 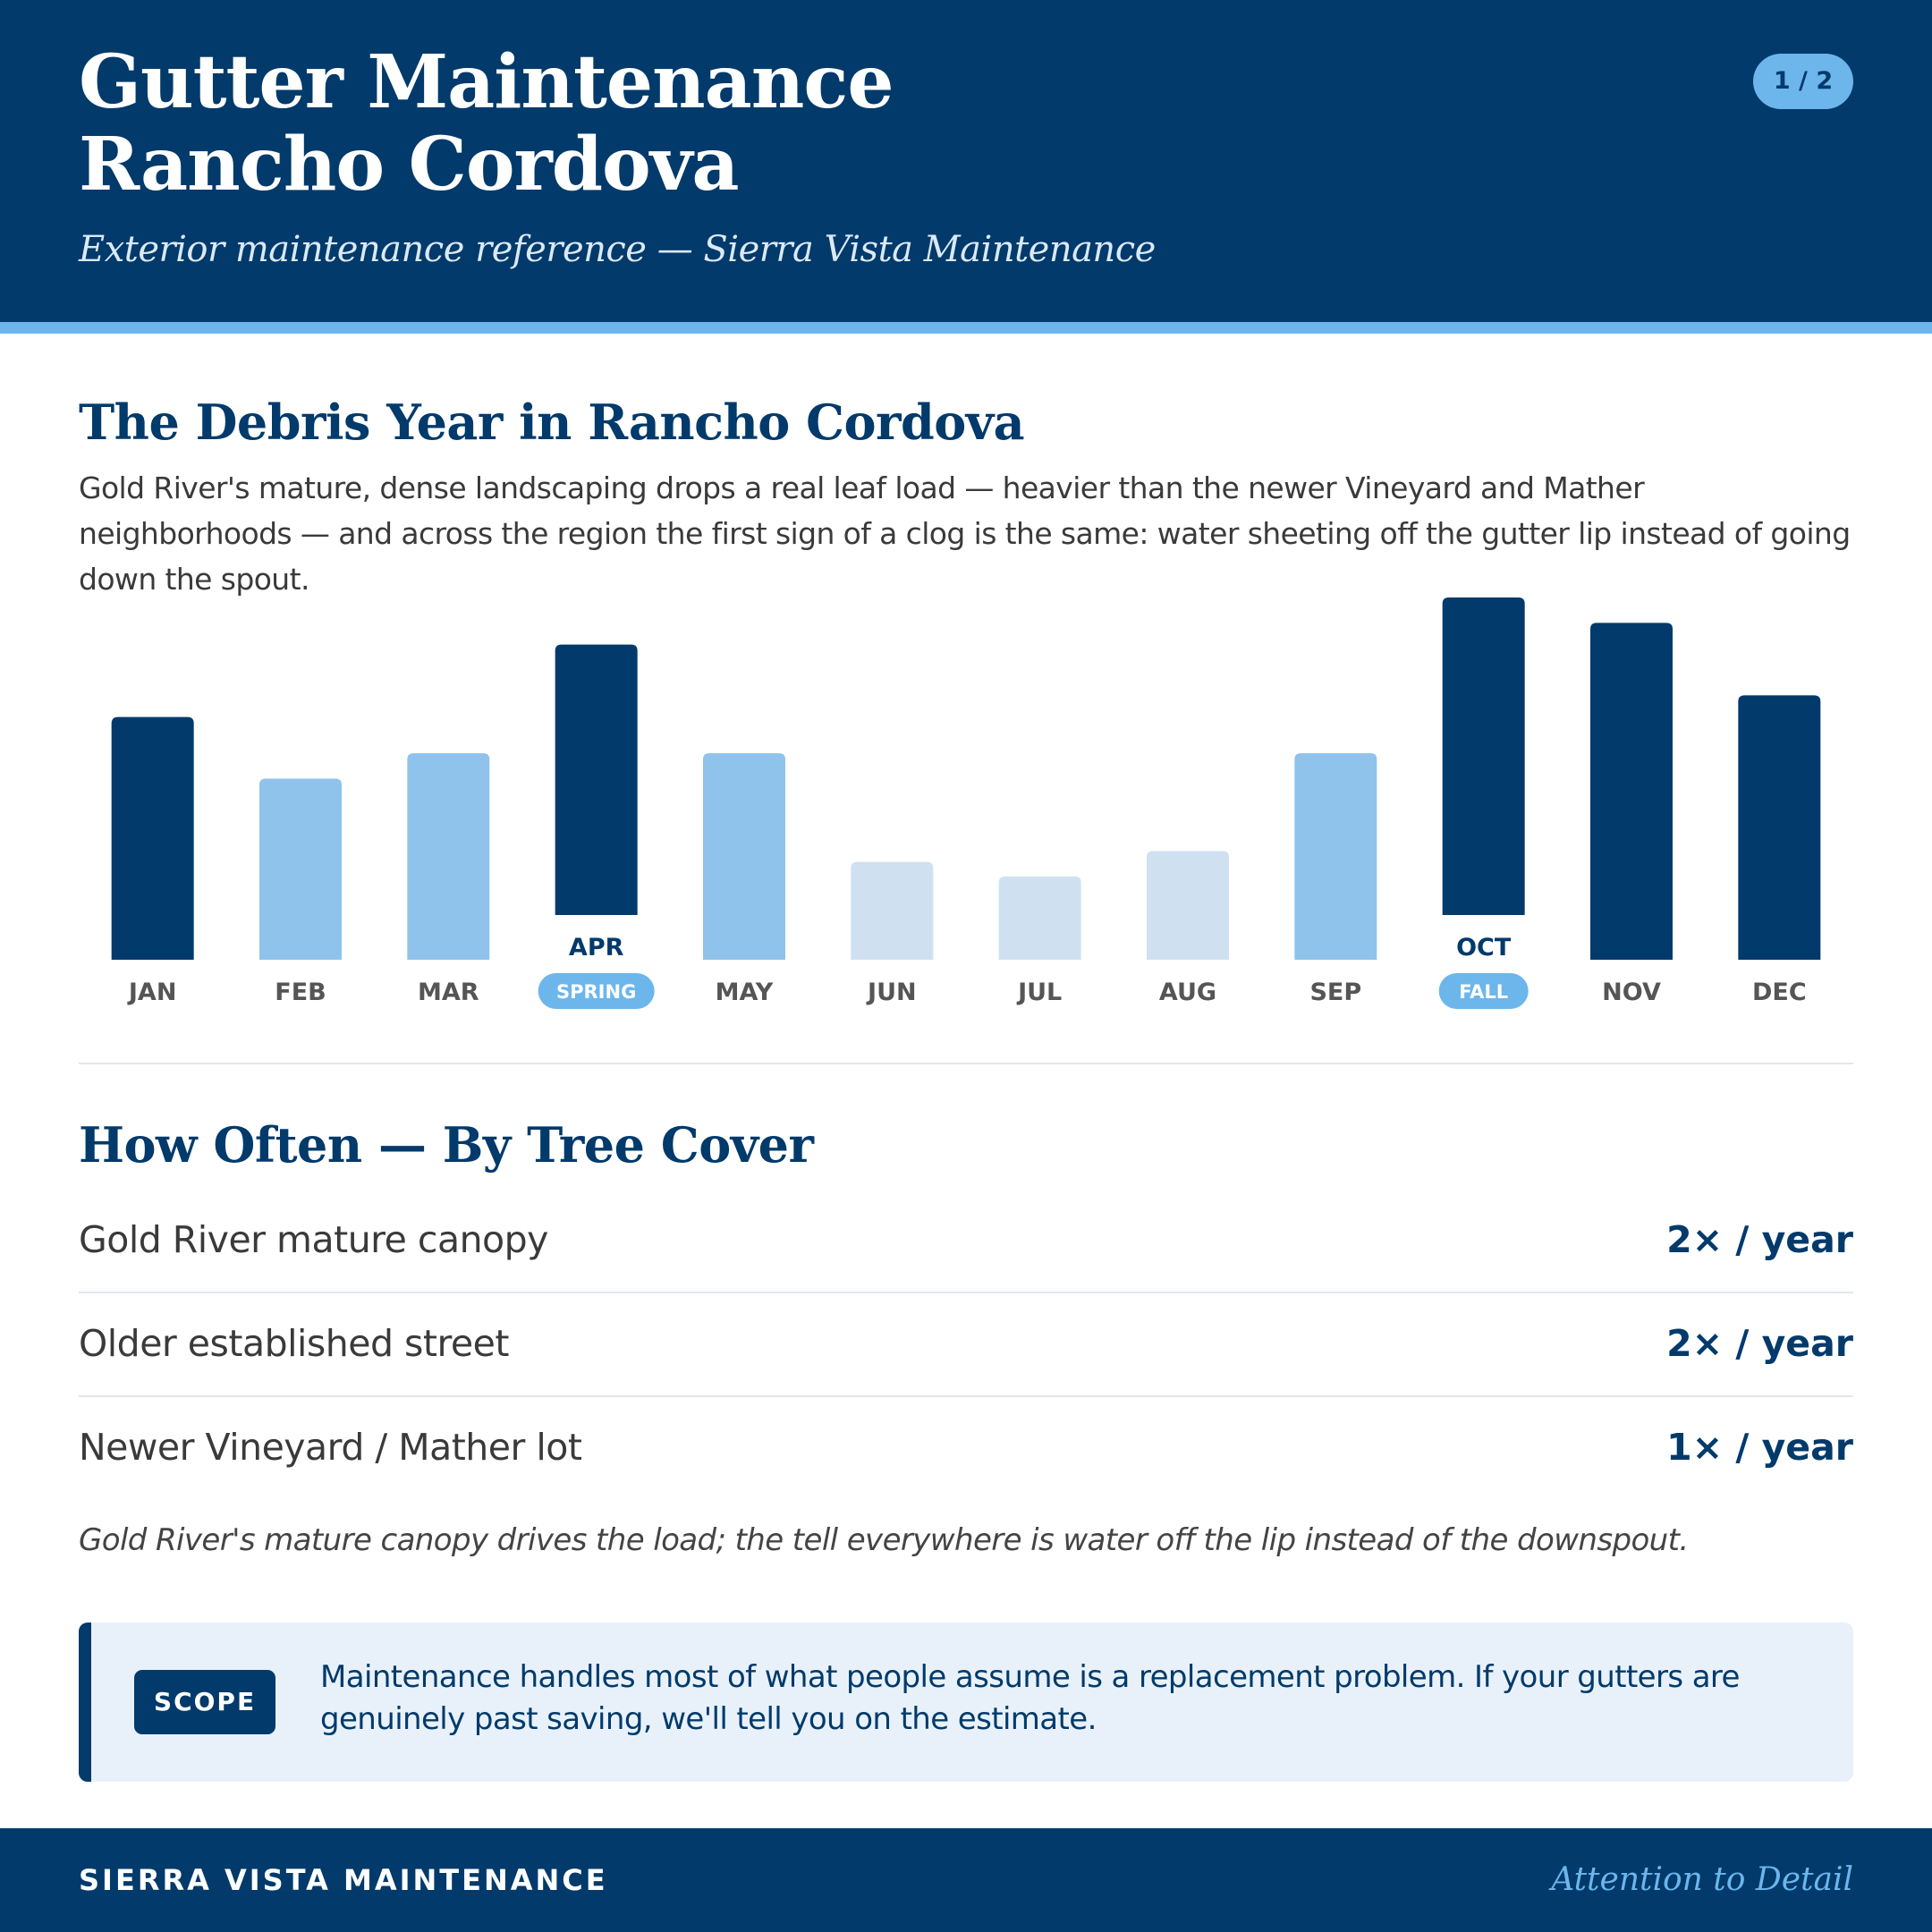 What do you see at coordinates (552, 422) in the screenshot?
I see `debris-heading: The Debris Year in Rancho Cordova` at bounding box center [552, 422].